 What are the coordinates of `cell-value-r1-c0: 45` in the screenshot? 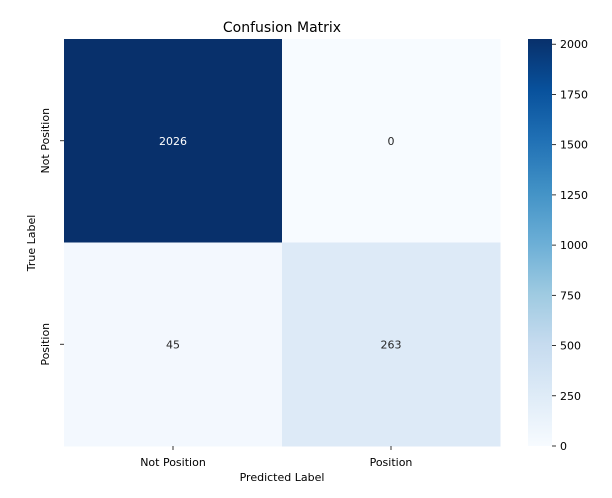 It's located at (173, 344).